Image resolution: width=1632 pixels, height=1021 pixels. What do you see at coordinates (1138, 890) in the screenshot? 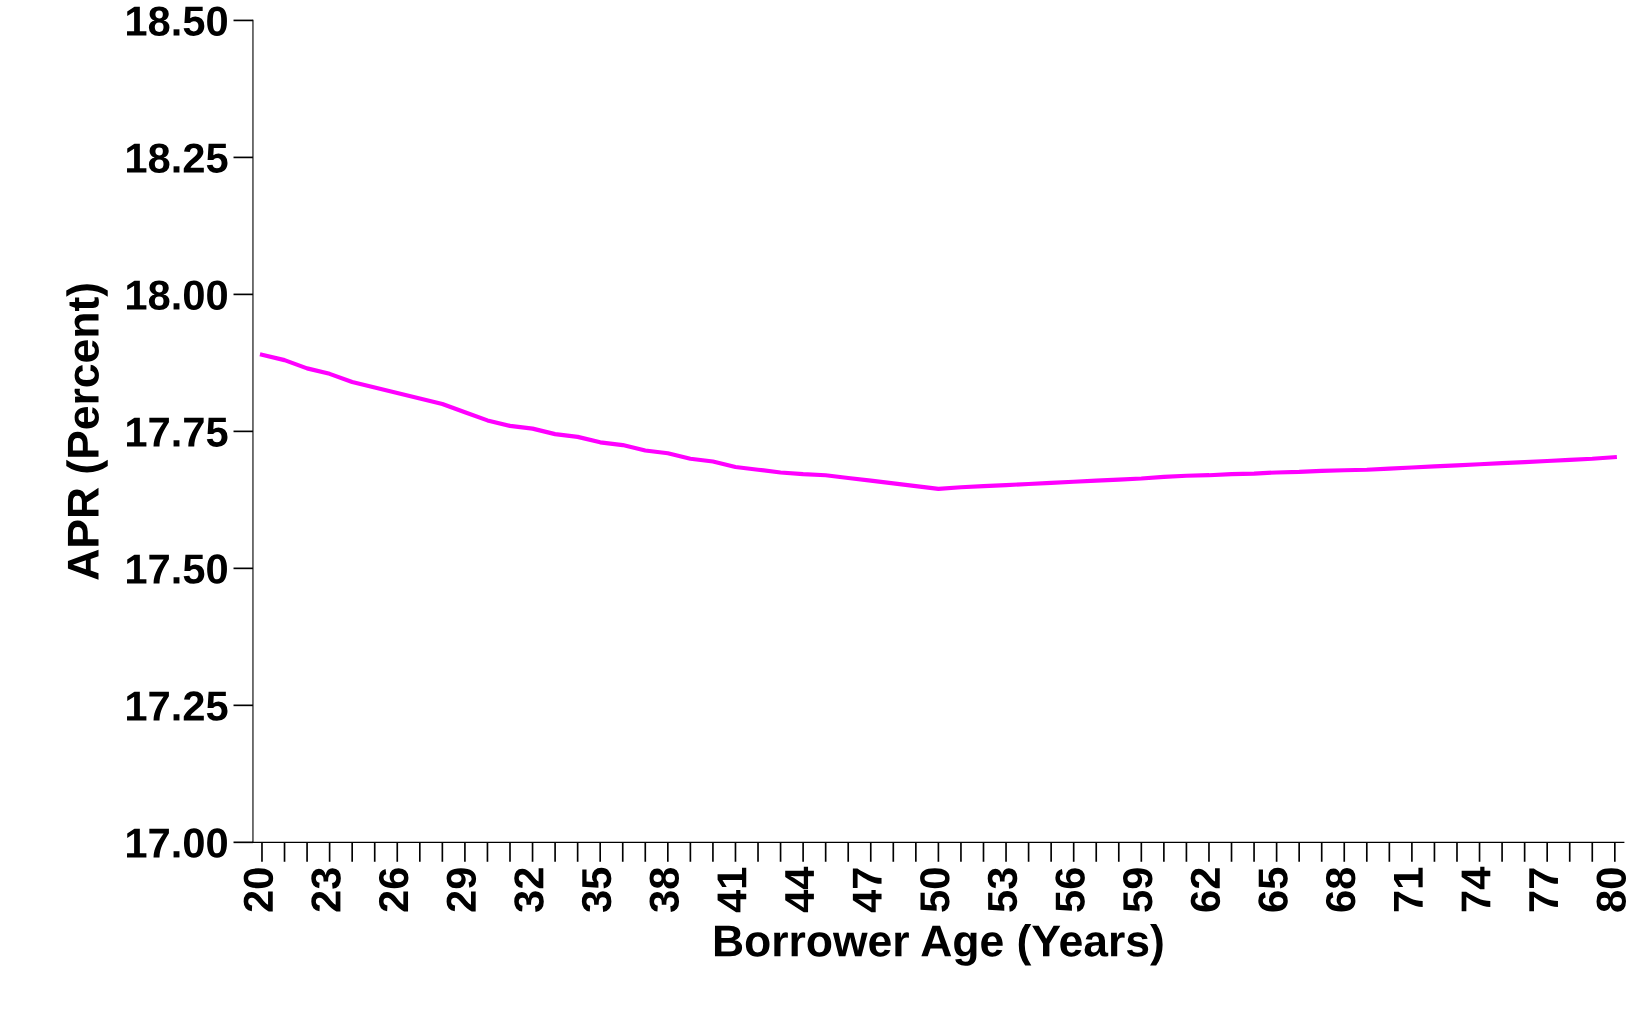
I see `x-tick-label: 59` at bounding box center [1138, 890].